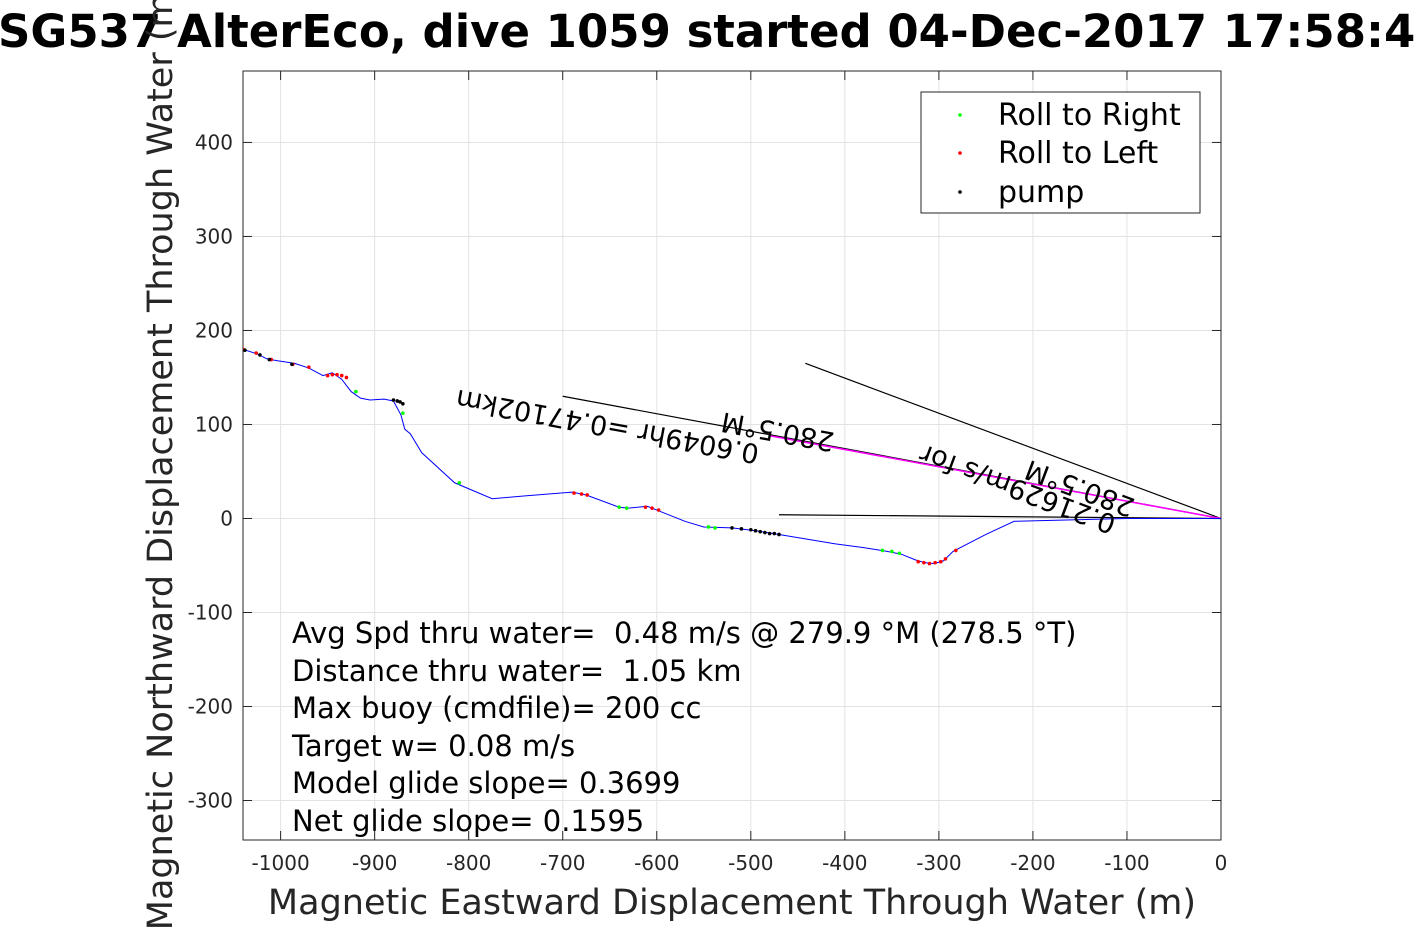 Image resolution: width=1417 pixels, height=945 pixels. I want to click on info-model-glide-slope: Model glide slope= 0.3699, so click(486, 783).